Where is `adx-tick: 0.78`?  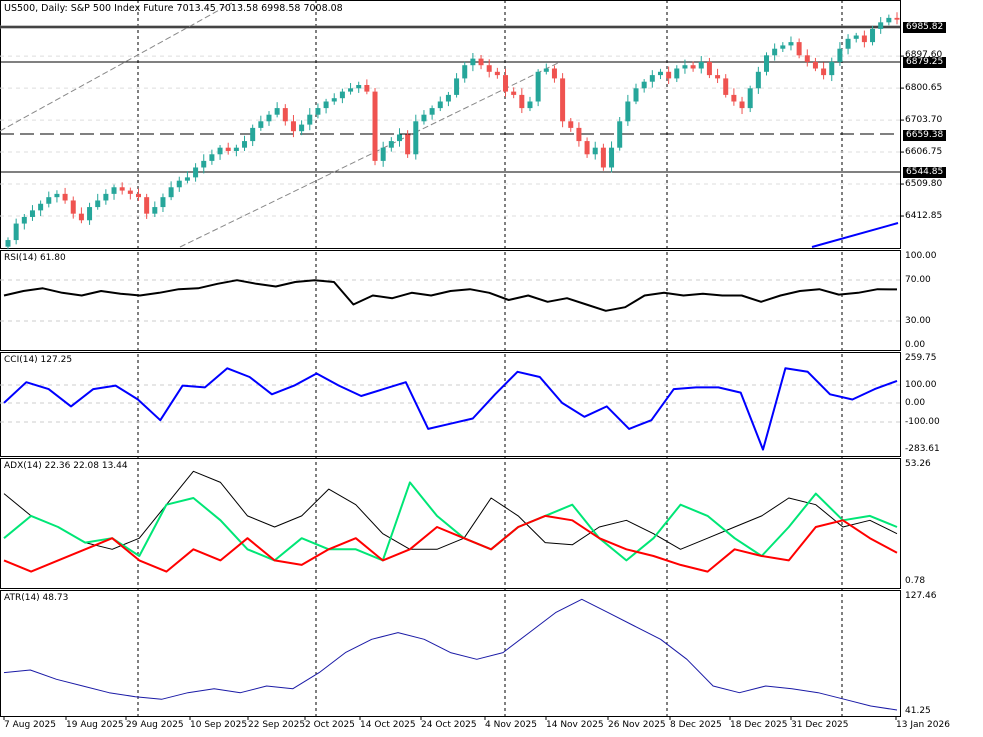
adx-tick: 0.78 is located at coordinates (915, 581).